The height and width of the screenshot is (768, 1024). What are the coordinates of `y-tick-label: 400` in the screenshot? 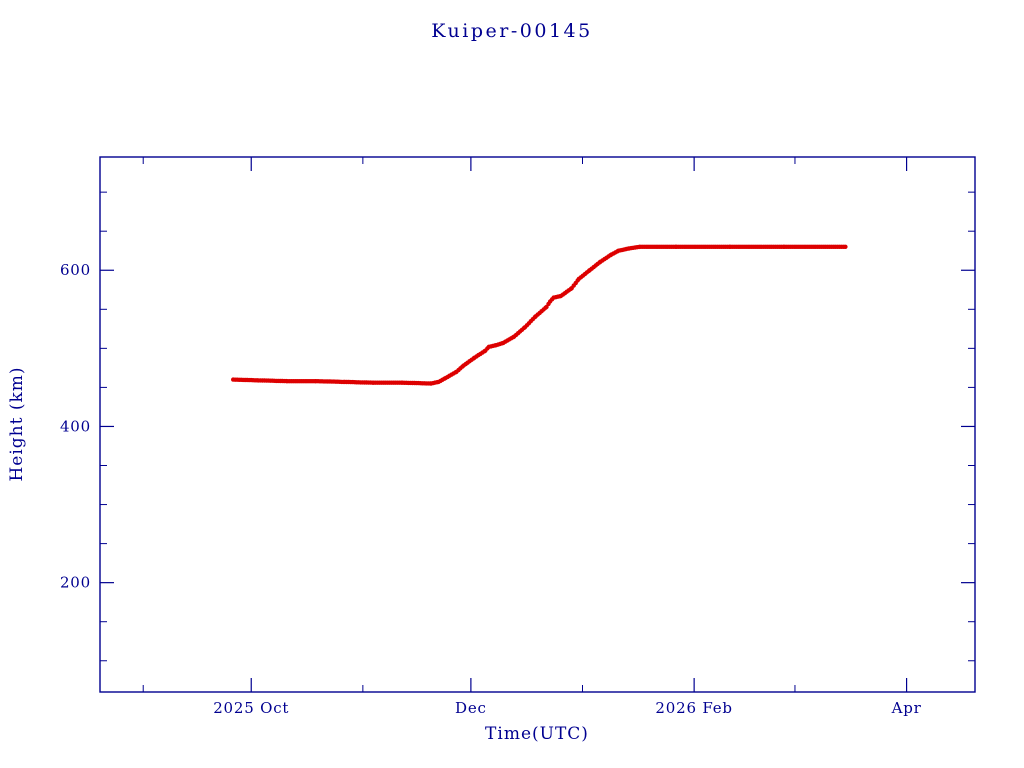 It's located at (75, 426).